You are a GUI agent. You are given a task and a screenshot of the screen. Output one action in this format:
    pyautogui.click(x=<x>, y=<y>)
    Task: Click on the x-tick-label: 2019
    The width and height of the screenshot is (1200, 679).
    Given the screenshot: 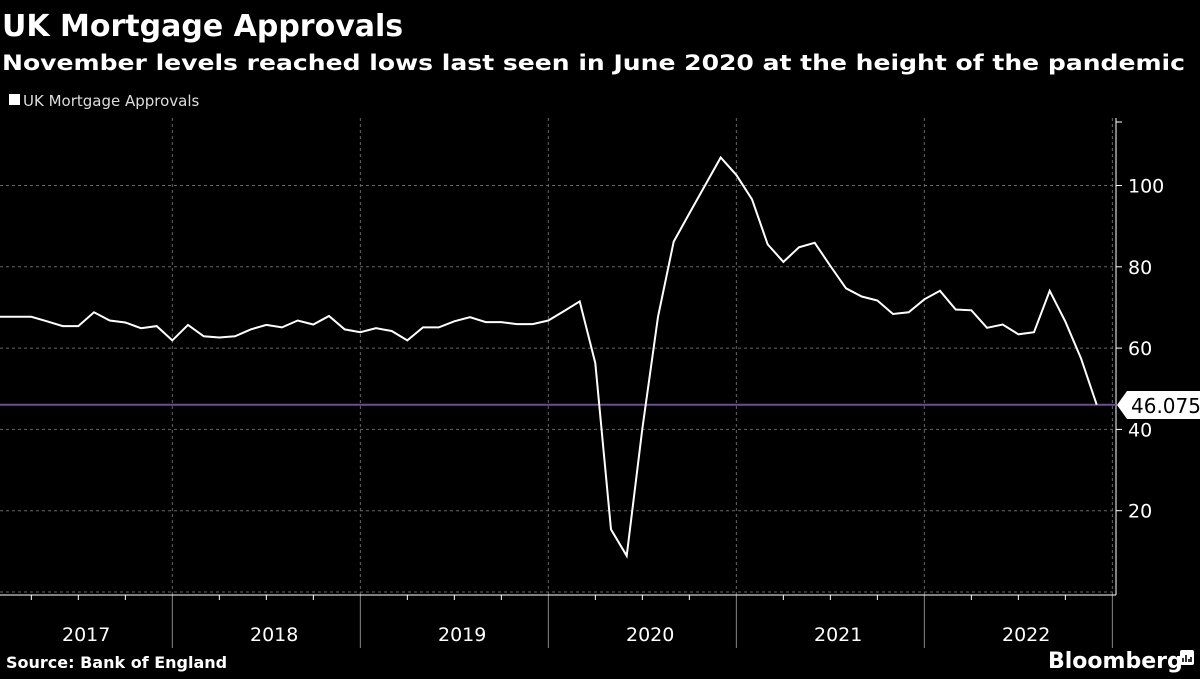 What is the action you would take?
    pyautogui.click(x=462, y=635)
    